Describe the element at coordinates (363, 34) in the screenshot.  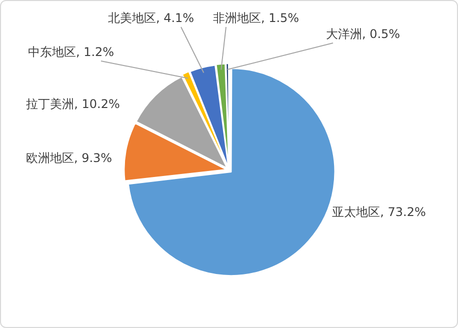
I see `slice-label: 大洋洲, 0.5%` at that location.